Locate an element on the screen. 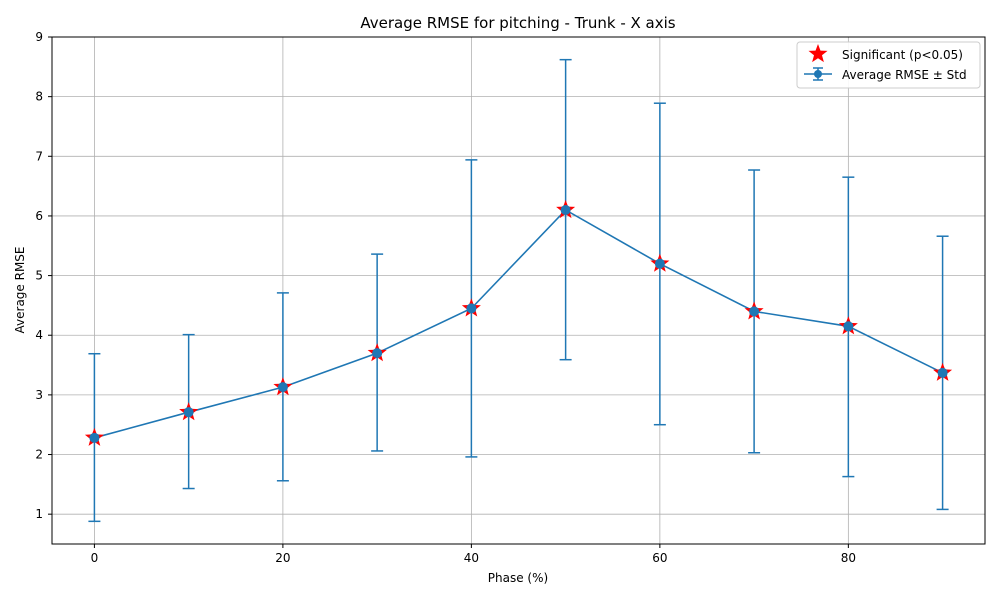 The image size is (1000, 600). y-tick-label: 8 is located at coordinates (39, 97).